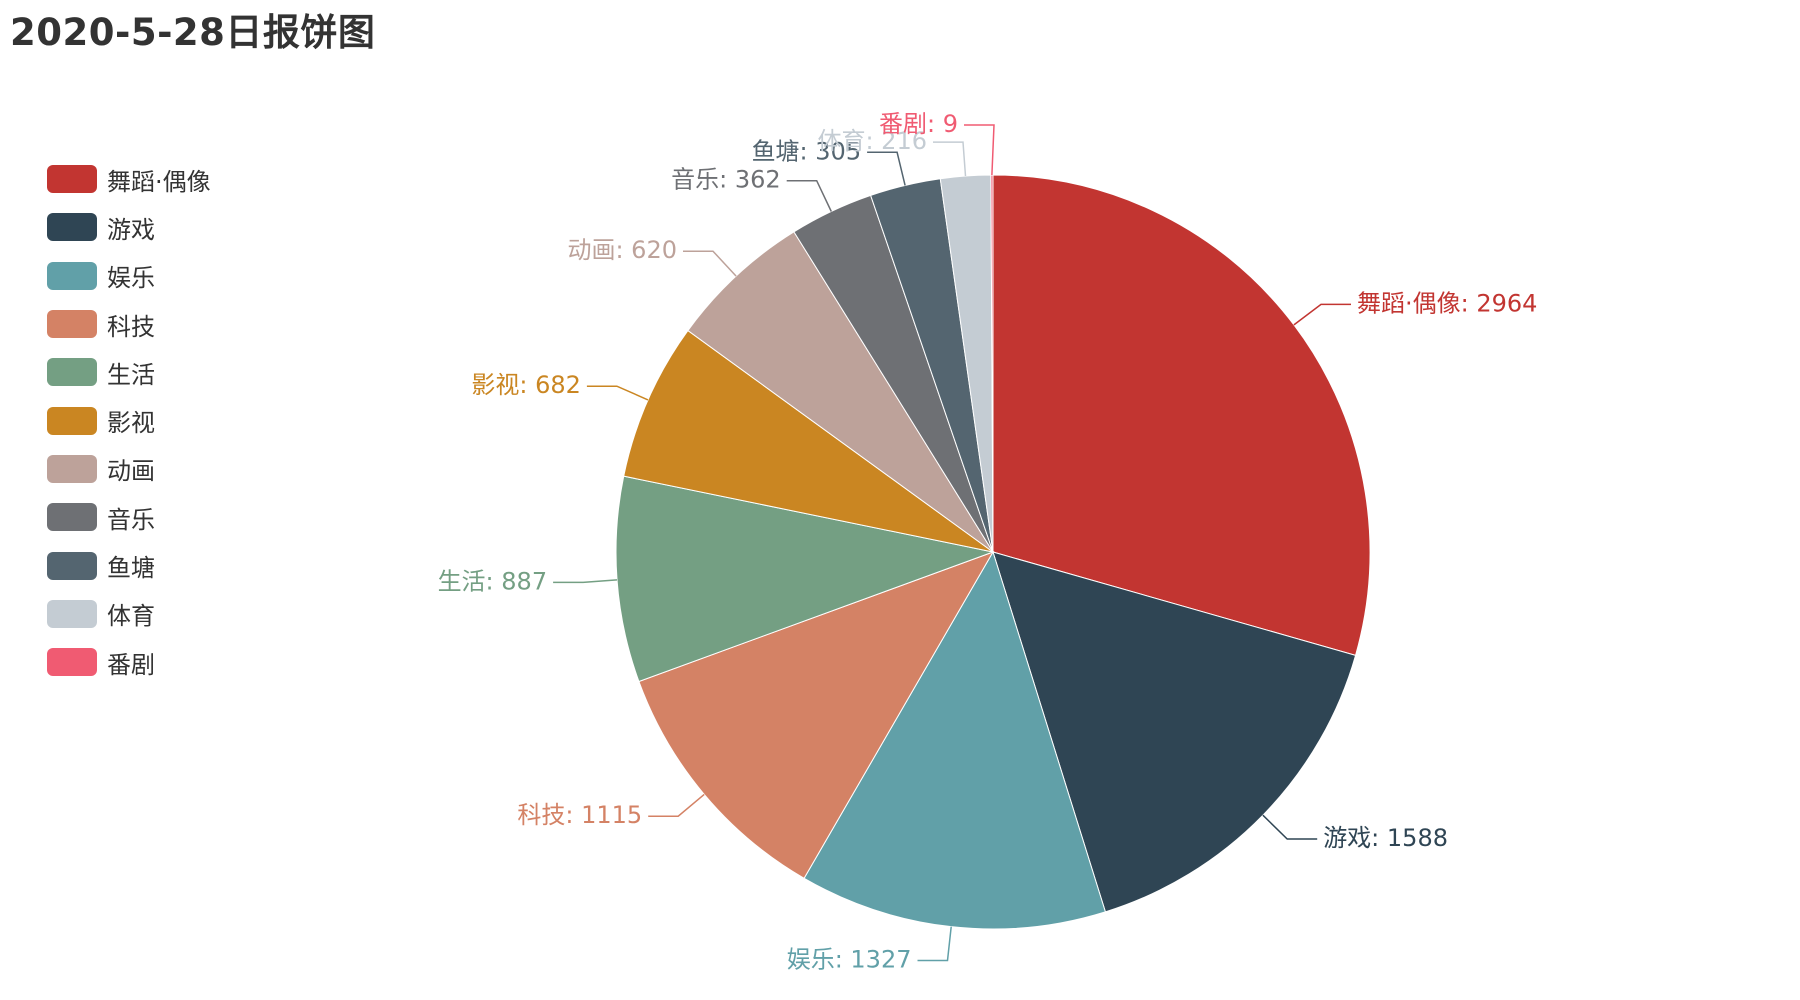  I want to click on legend-item: 音乐, so click(129, 517).